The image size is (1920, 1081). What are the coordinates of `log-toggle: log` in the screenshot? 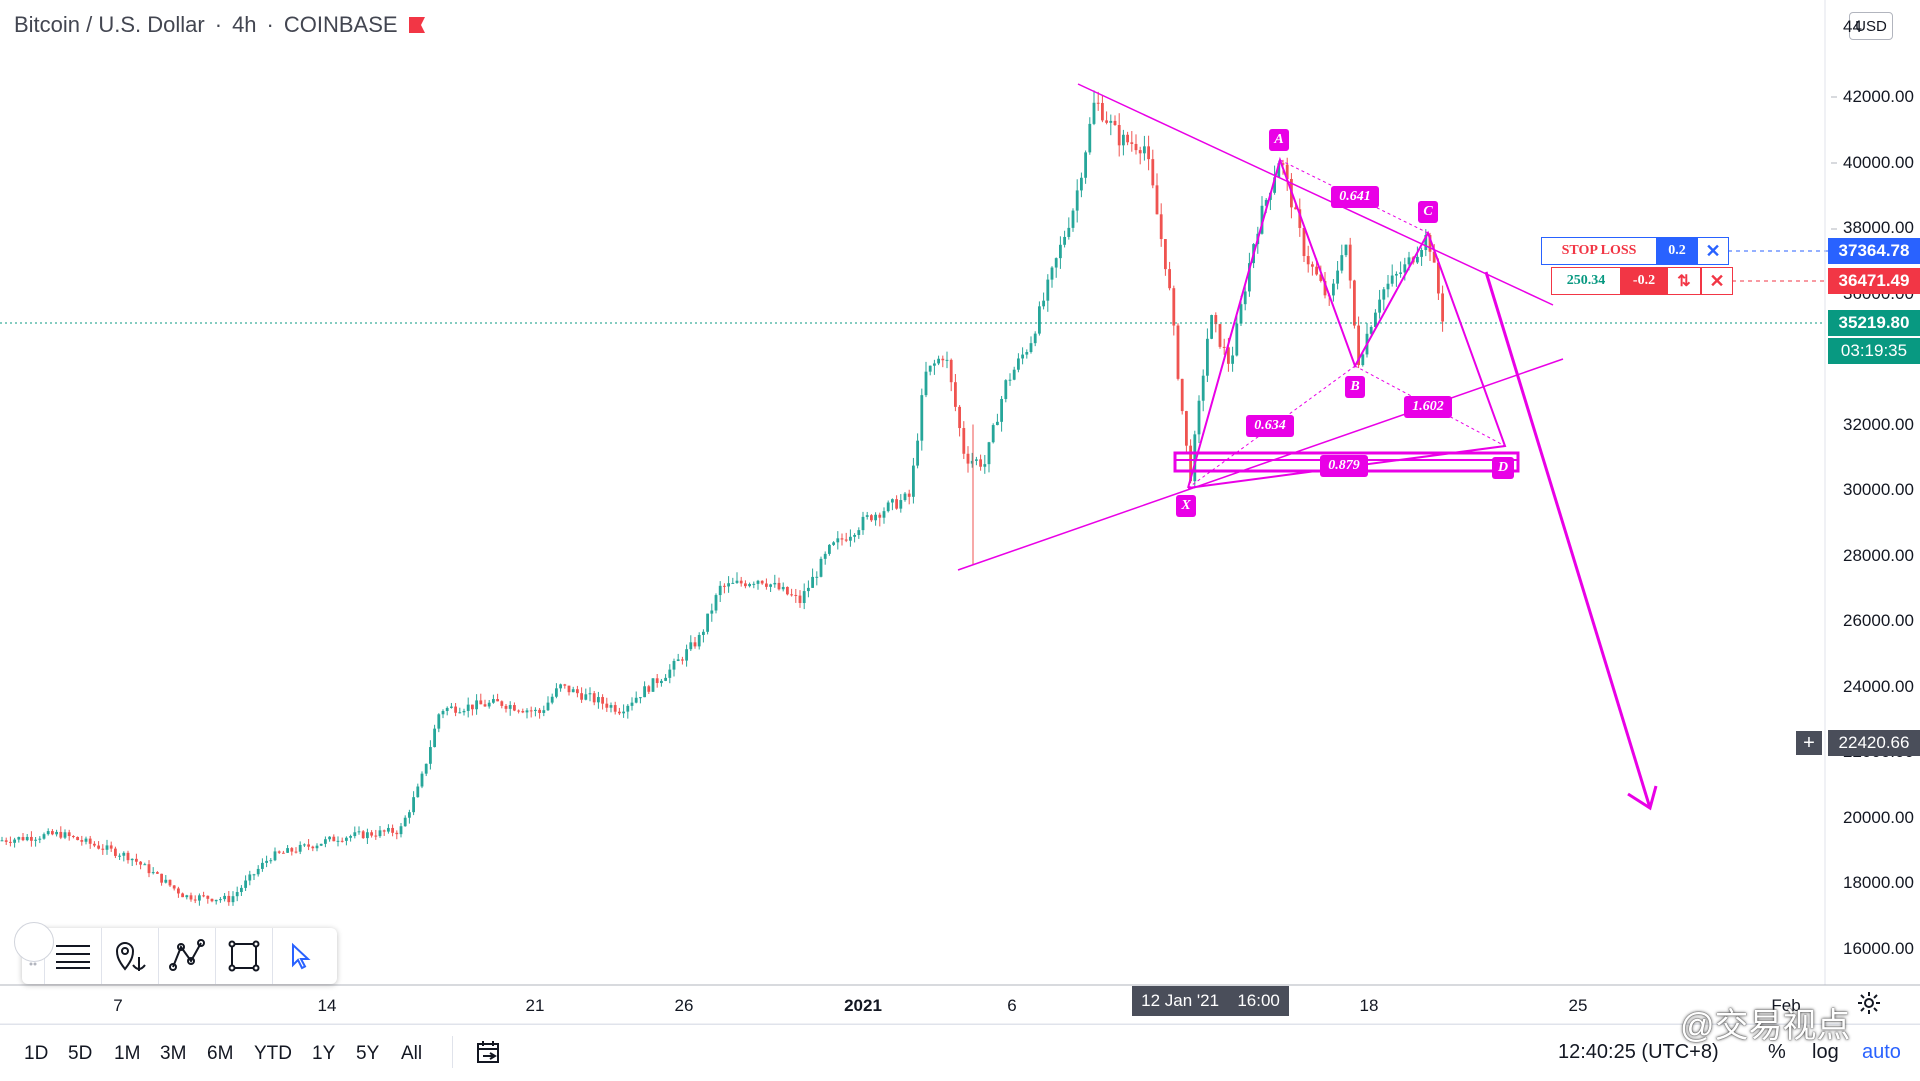 It's located at (1825, 1052).